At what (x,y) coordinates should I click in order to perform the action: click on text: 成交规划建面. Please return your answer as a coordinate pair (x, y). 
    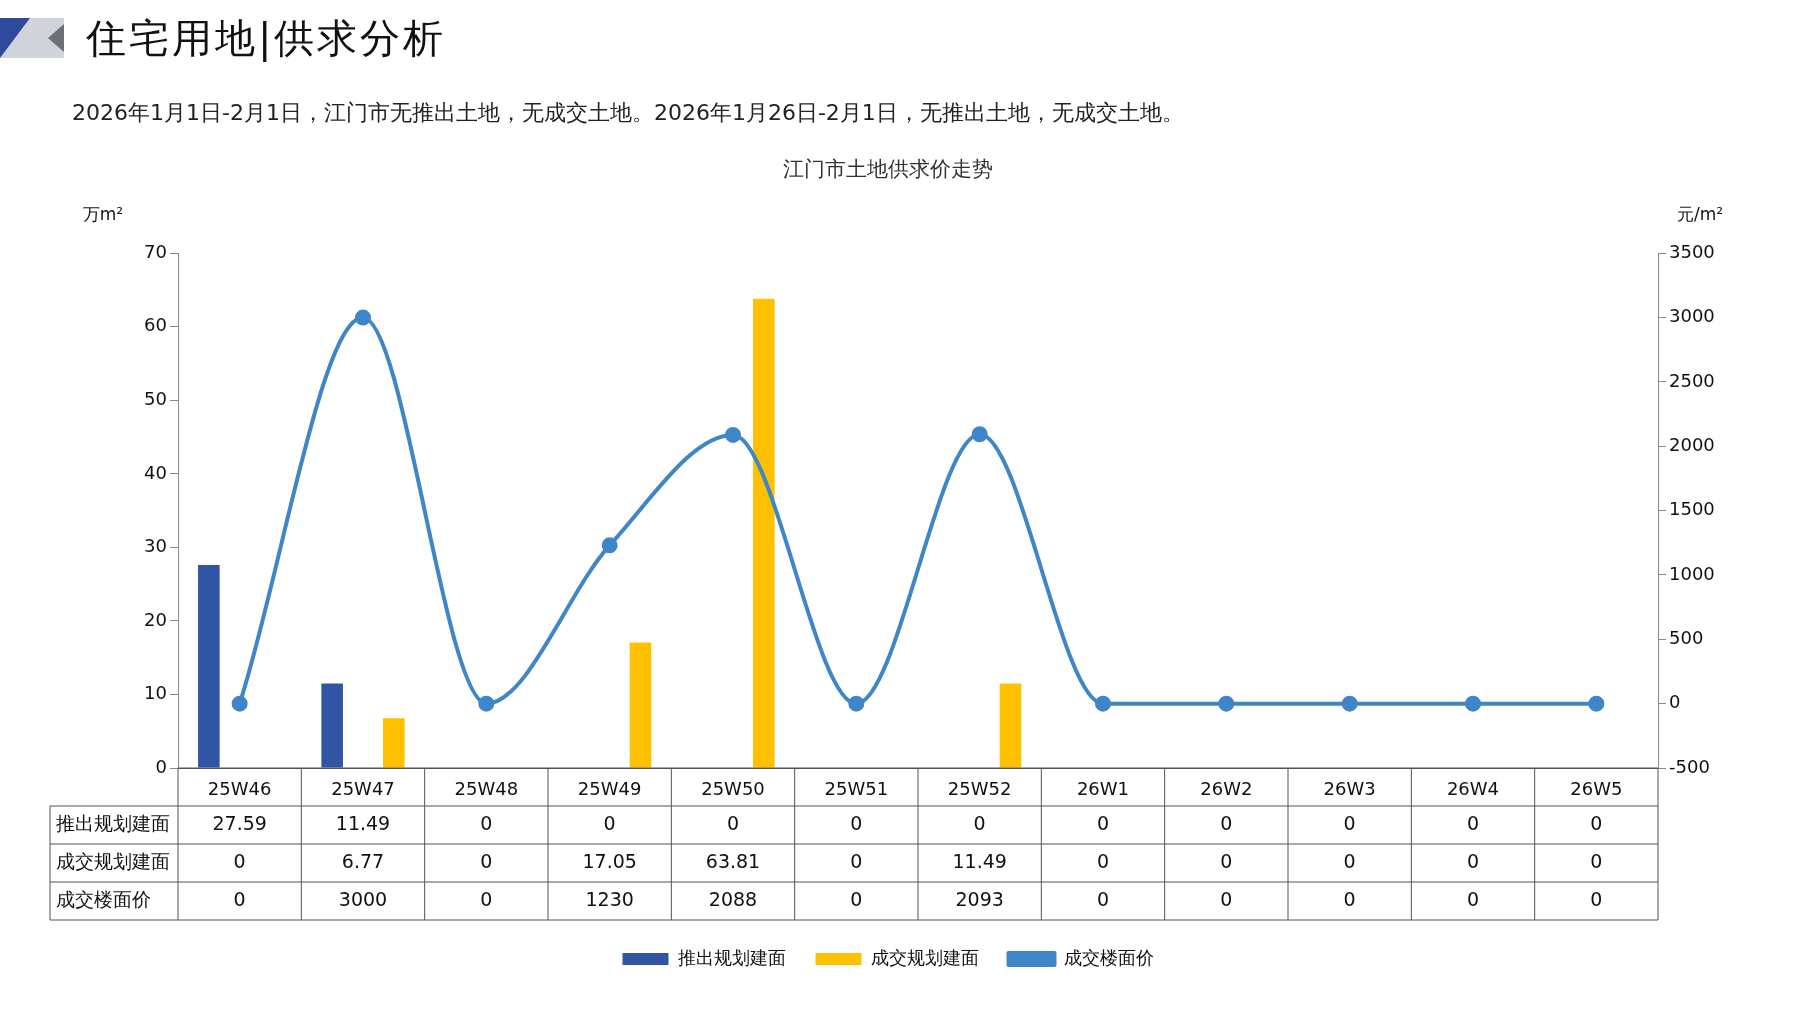
    Looking at the image, I should click on (113, 860).